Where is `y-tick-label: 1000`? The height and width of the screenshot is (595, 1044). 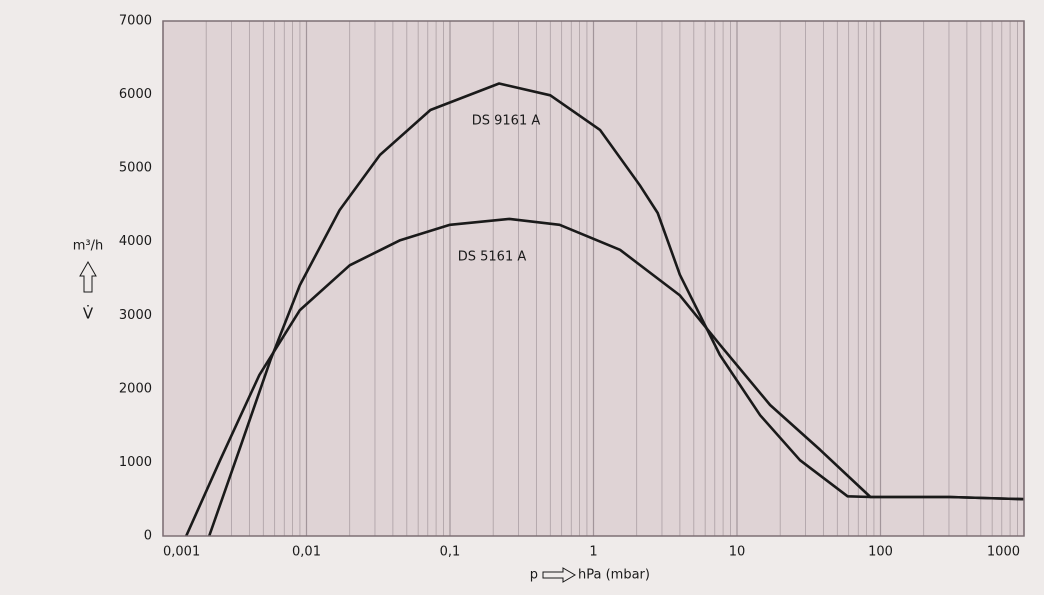 y-tick-label: 1000 is located at coordinates (135, 462).